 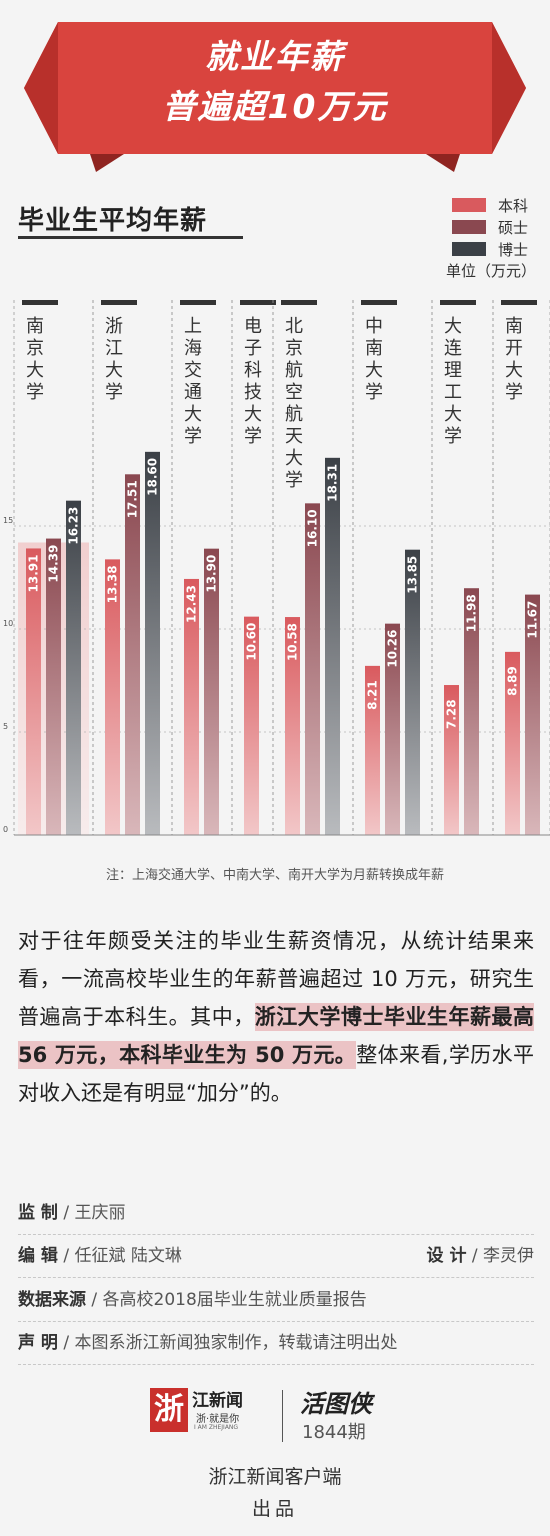 I want to click on bar-value-label: 8.21, so click(x=373, y=695).